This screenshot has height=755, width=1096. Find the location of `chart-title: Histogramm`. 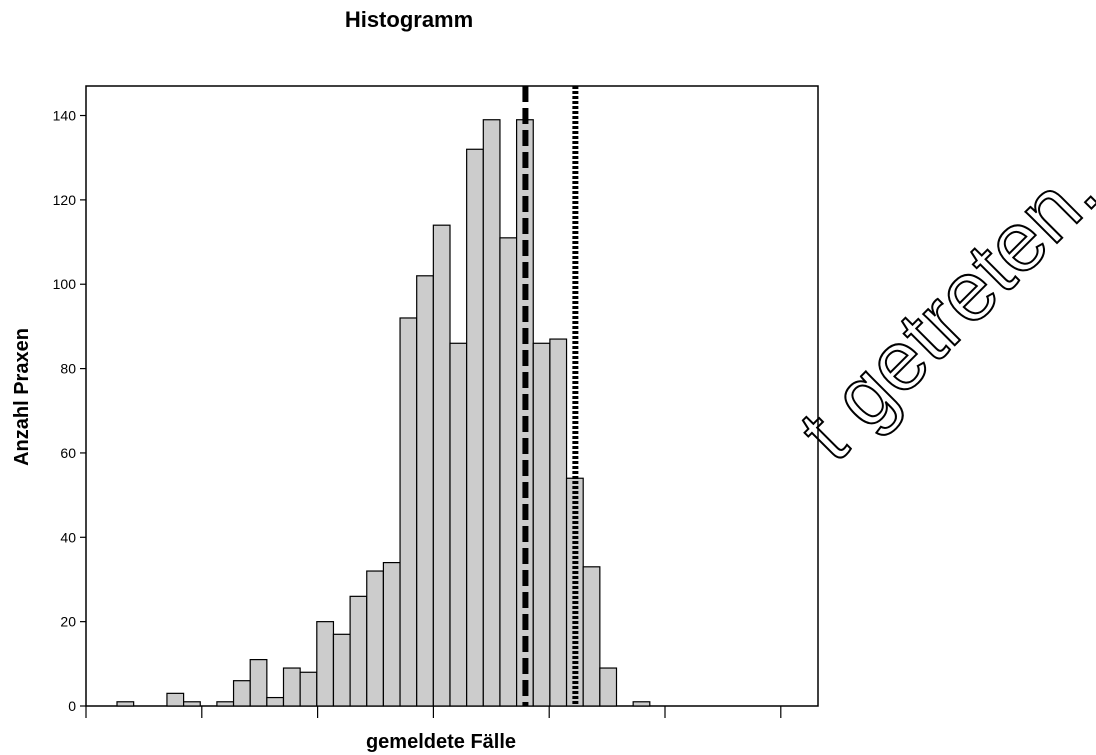

chart-title: Histogramm is located at coordinates (409, 19).